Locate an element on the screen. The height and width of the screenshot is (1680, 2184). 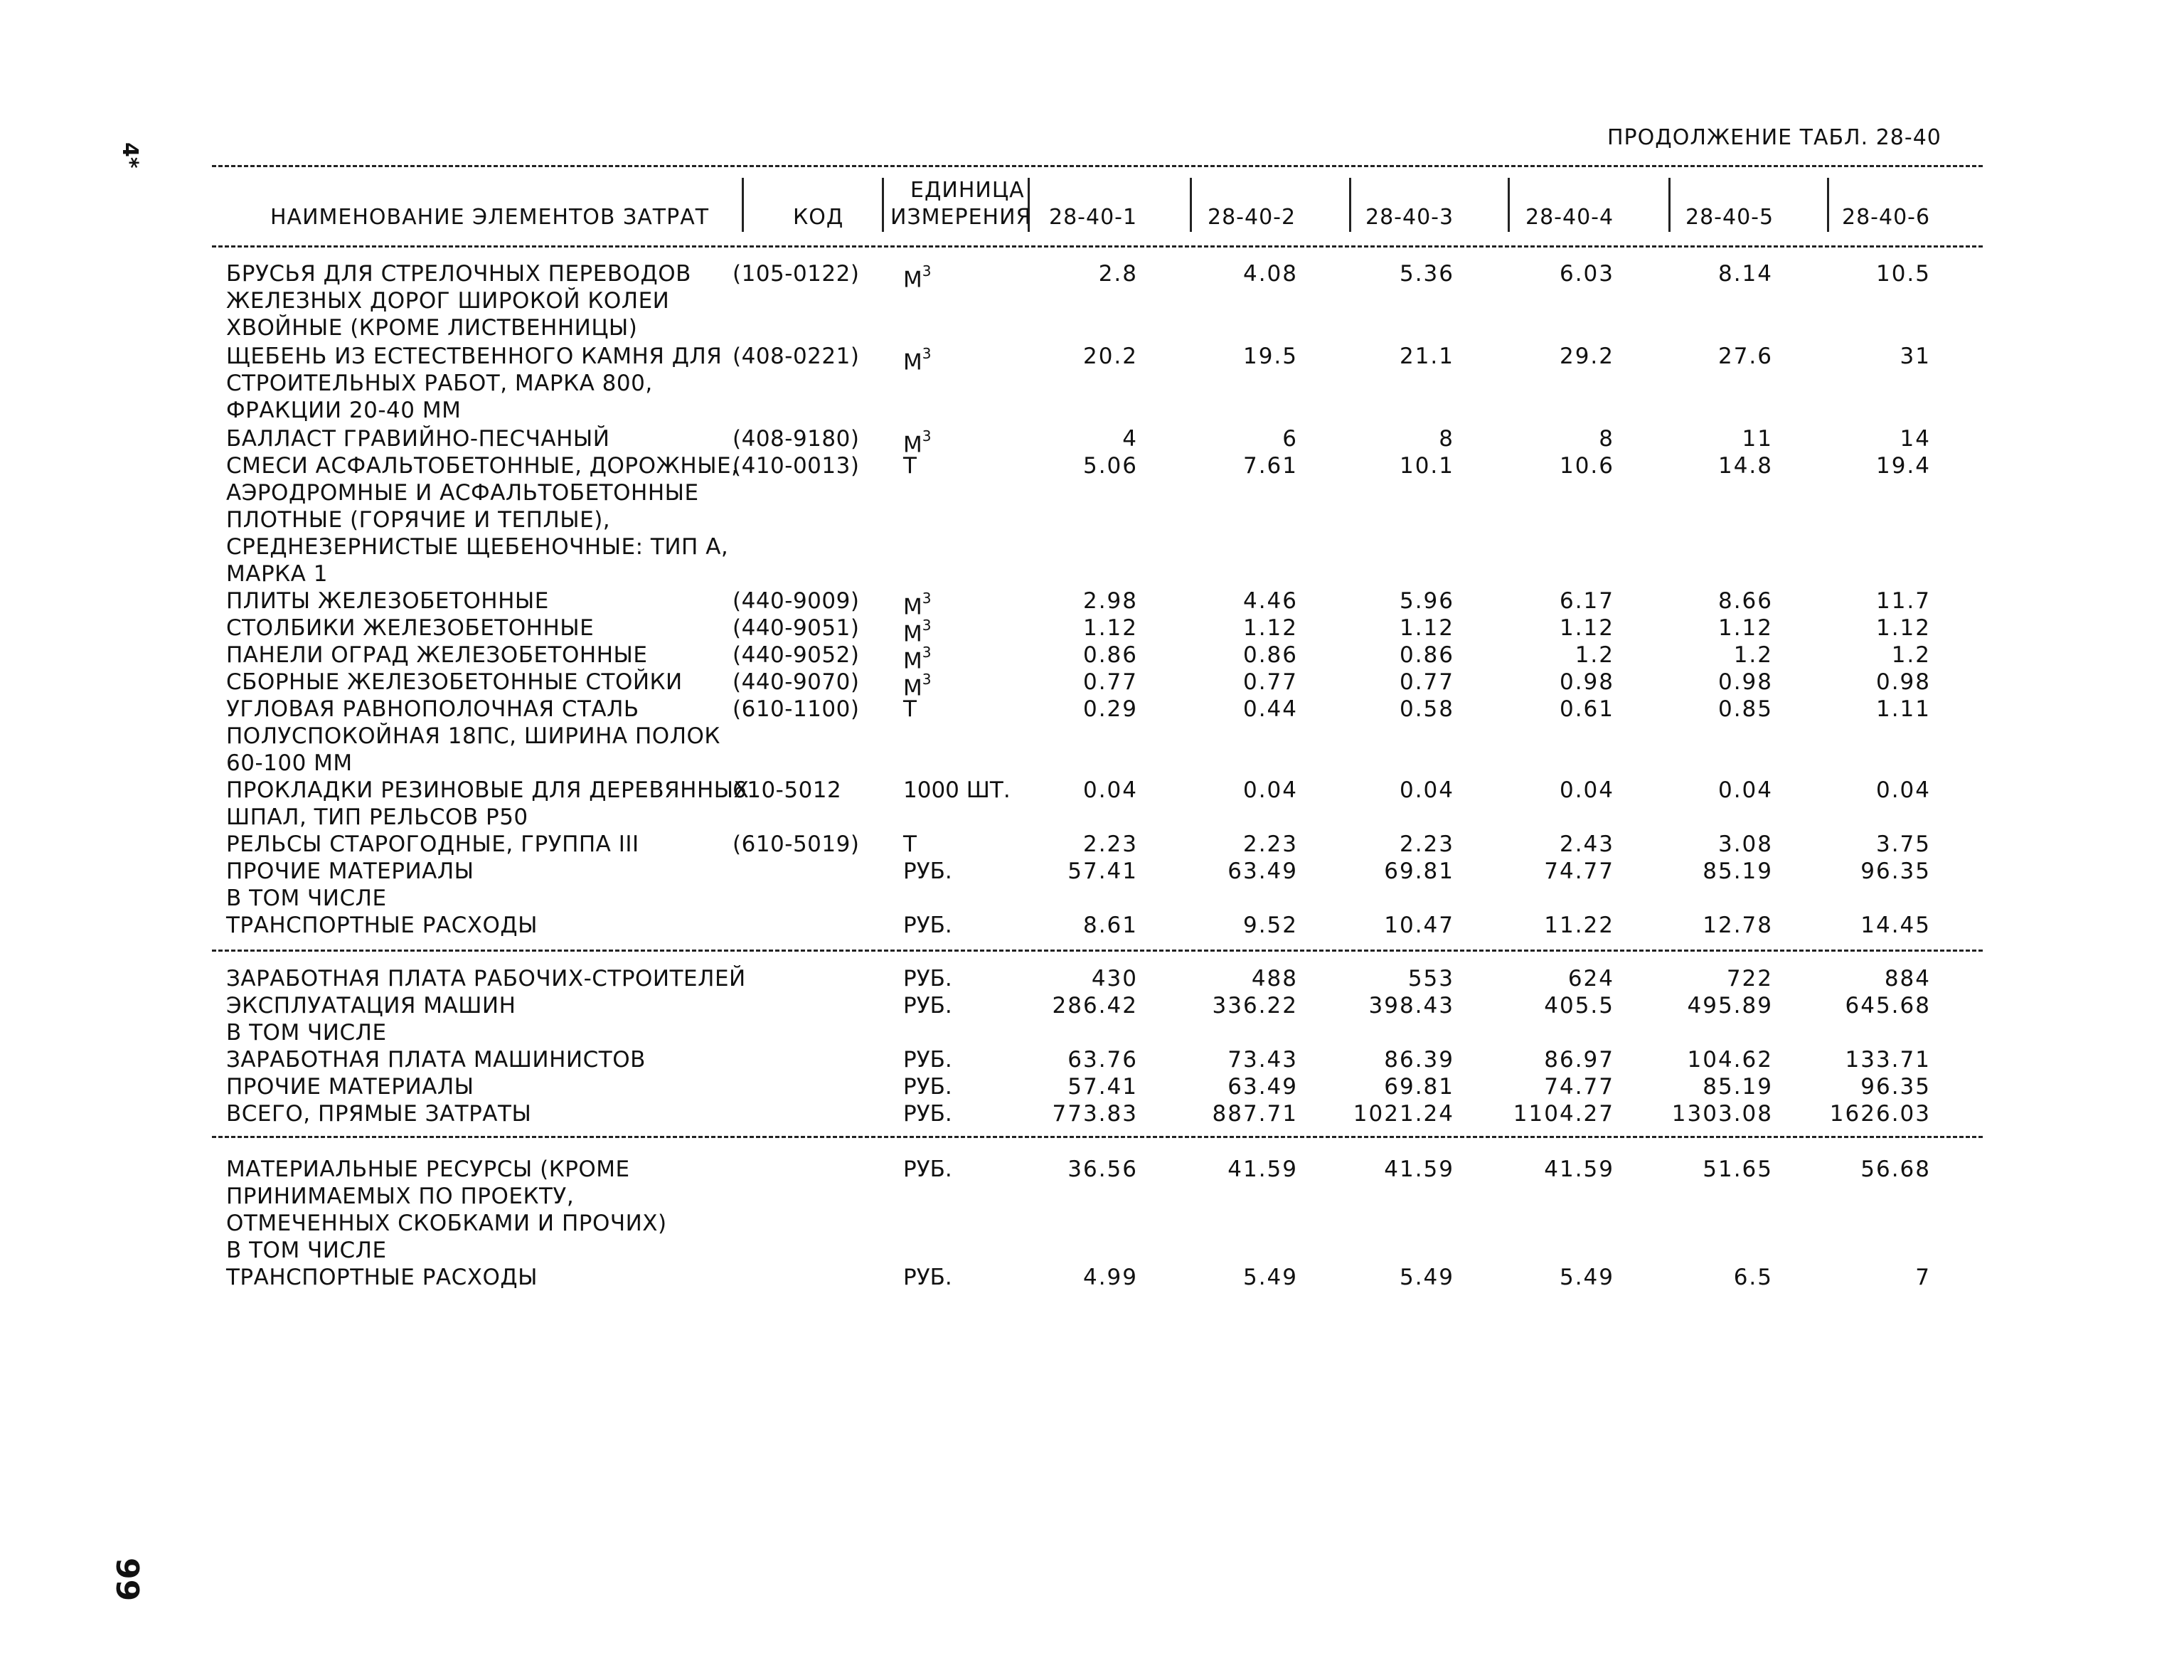
cell-name: 60-100 ММ is located at coordinates (289, 763).